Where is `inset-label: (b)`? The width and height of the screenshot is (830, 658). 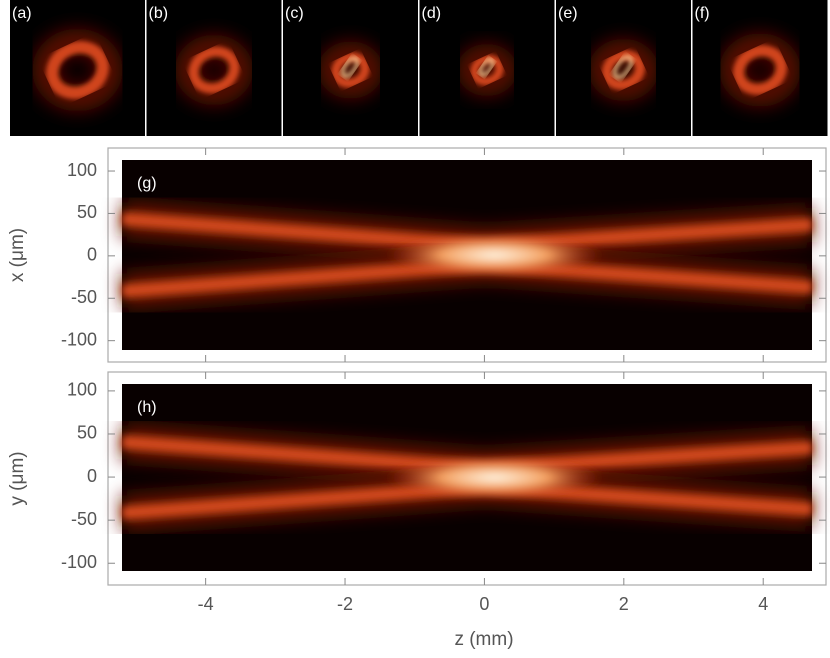 inset-label: (b) is located at coordinates (159, 13).